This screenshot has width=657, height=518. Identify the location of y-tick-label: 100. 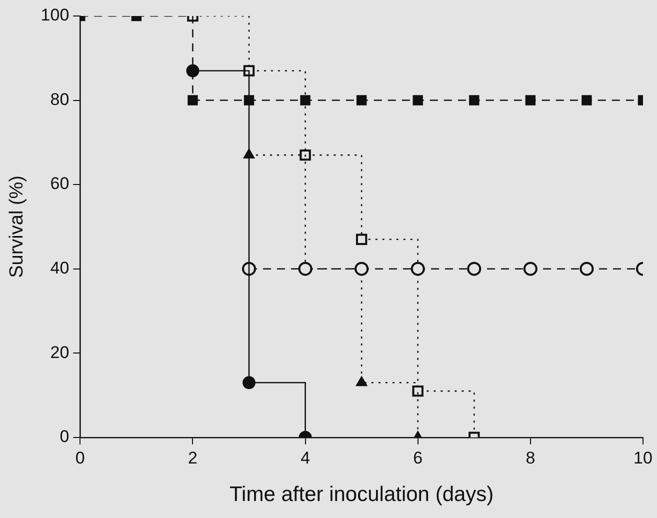
(55, 15).